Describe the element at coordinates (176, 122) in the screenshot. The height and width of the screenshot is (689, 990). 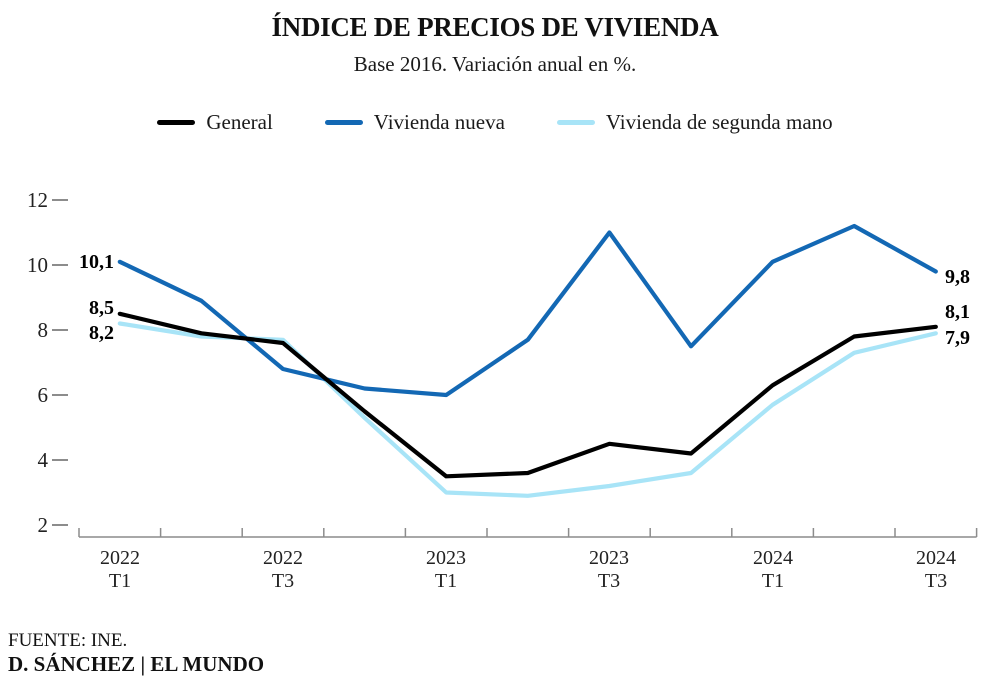
I see `legend-swatch-general-icon` at that location.